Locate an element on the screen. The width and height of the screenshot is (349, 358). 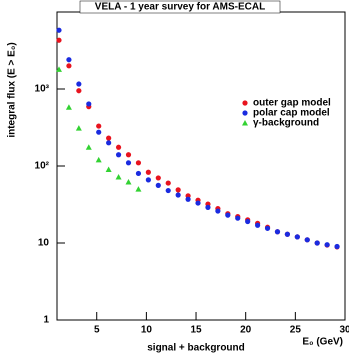
y-tick-label: 1 is located at coordinates (46, 320).